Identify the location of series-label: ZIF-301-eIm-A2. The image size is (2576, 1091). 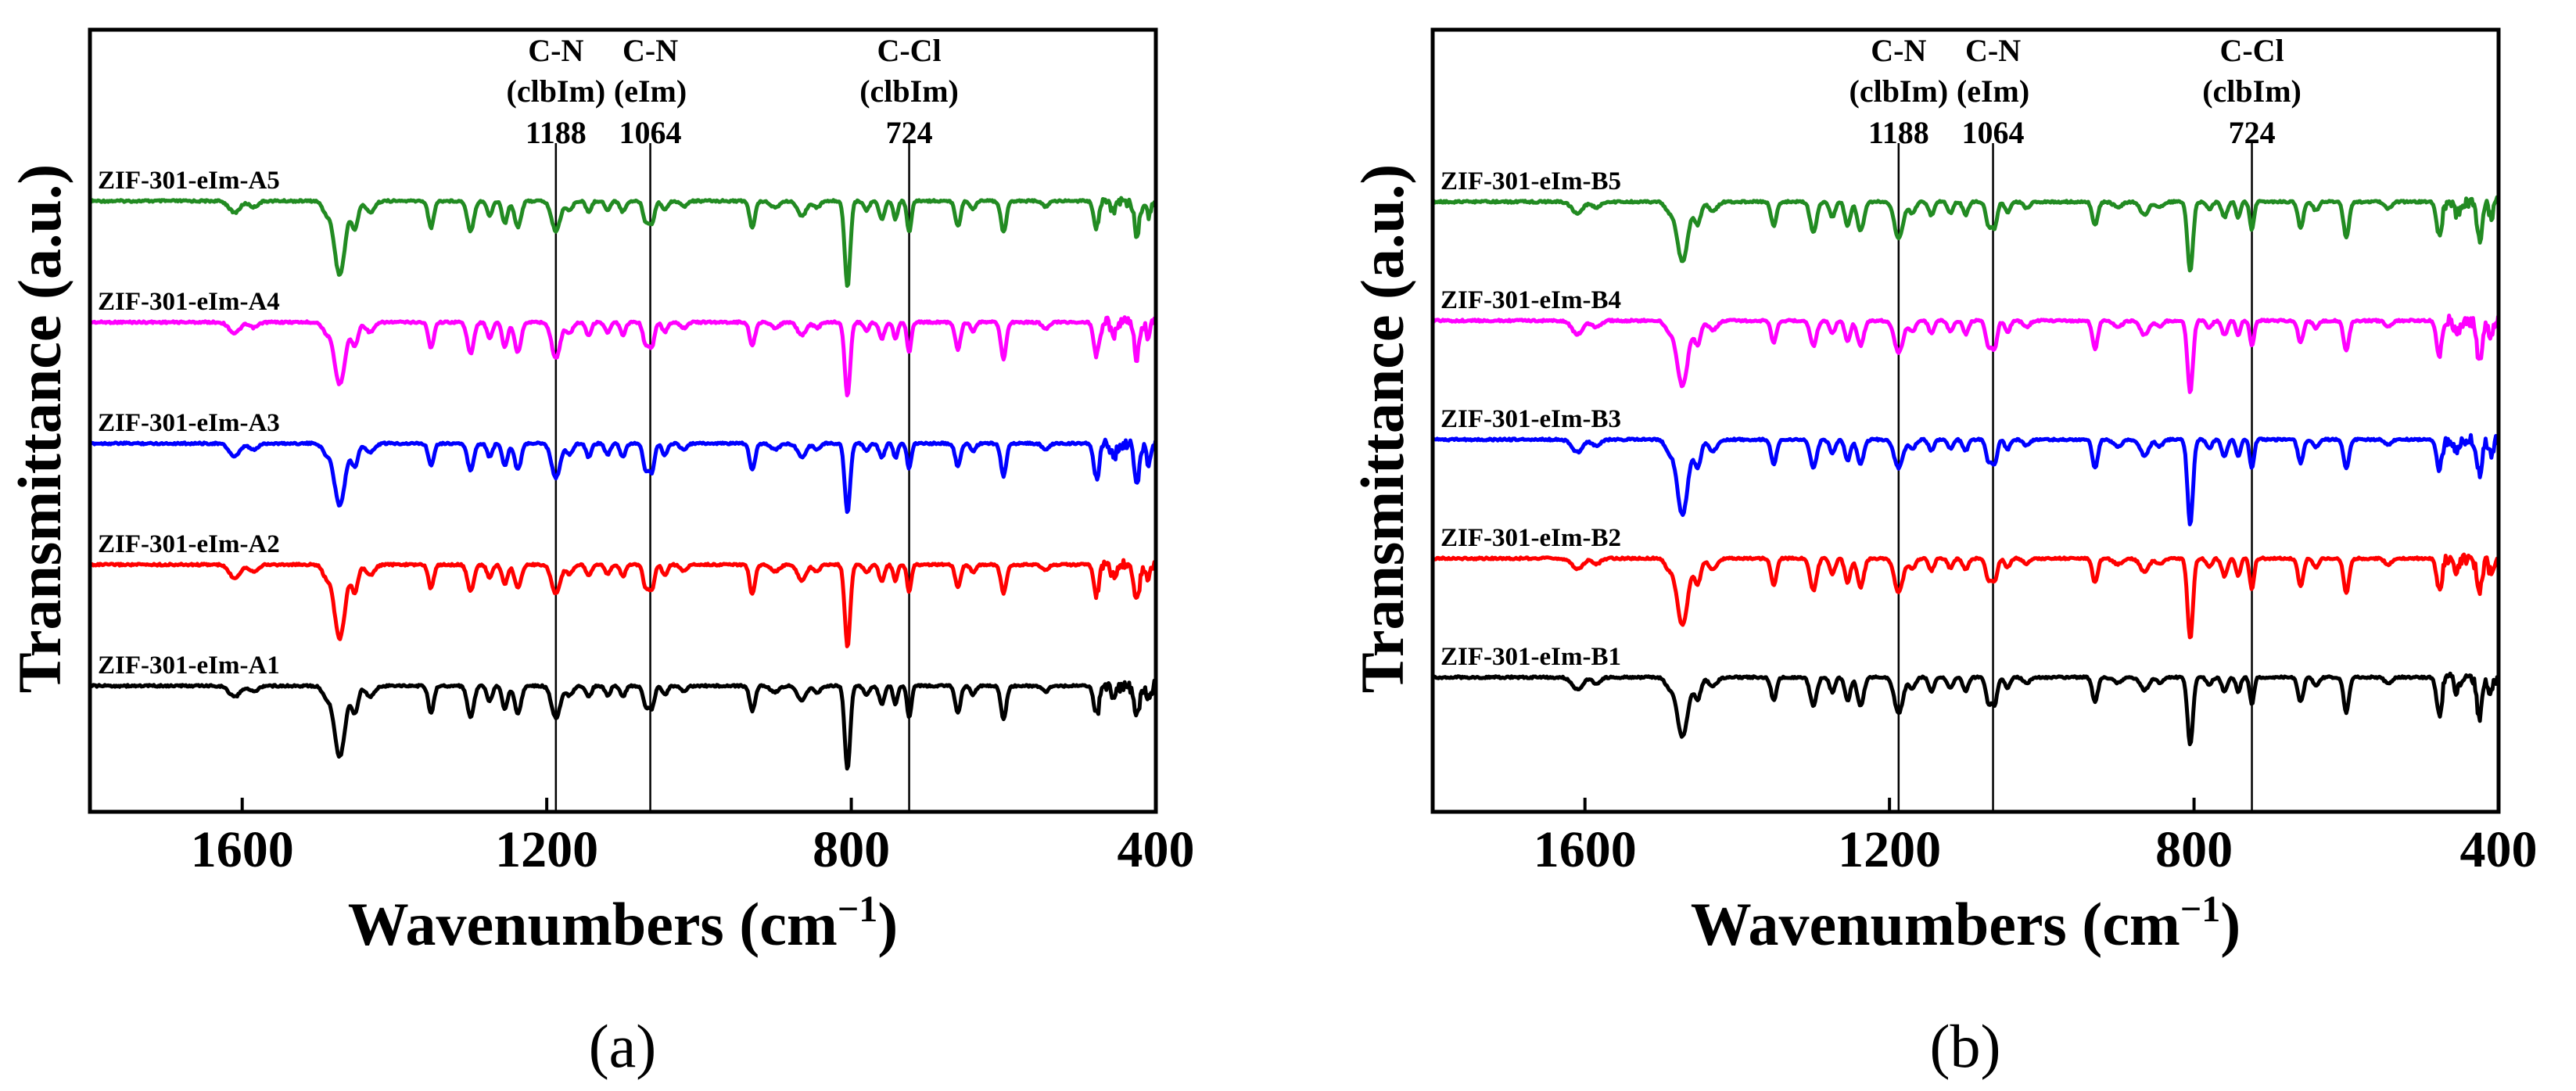
(189, 544).